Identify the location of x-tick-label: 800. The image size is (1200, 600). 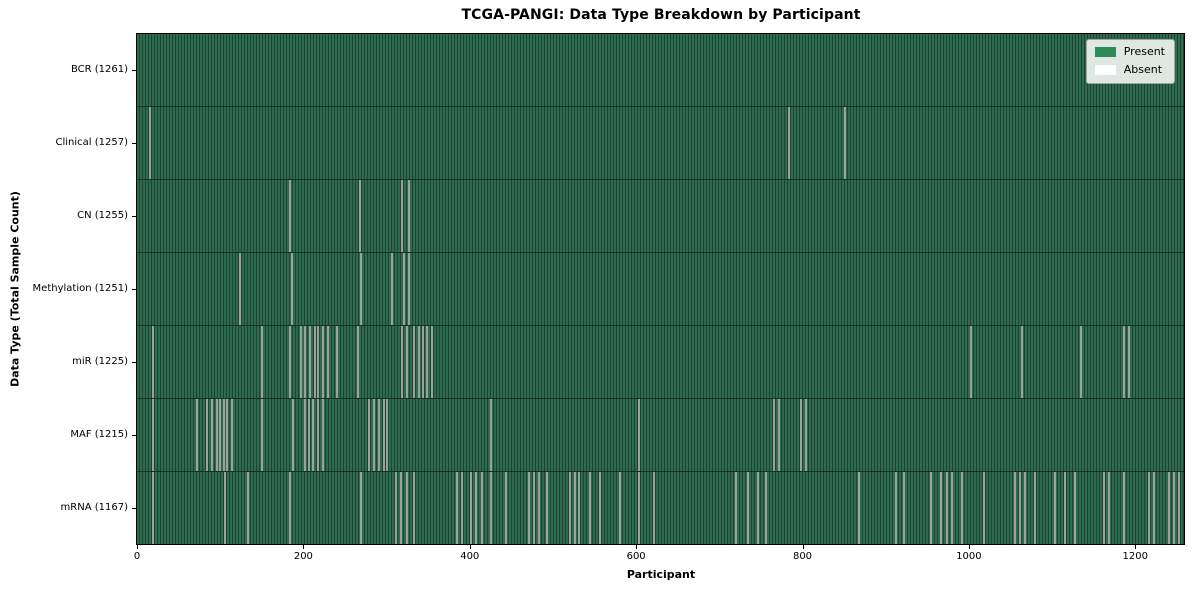
(802, 556).